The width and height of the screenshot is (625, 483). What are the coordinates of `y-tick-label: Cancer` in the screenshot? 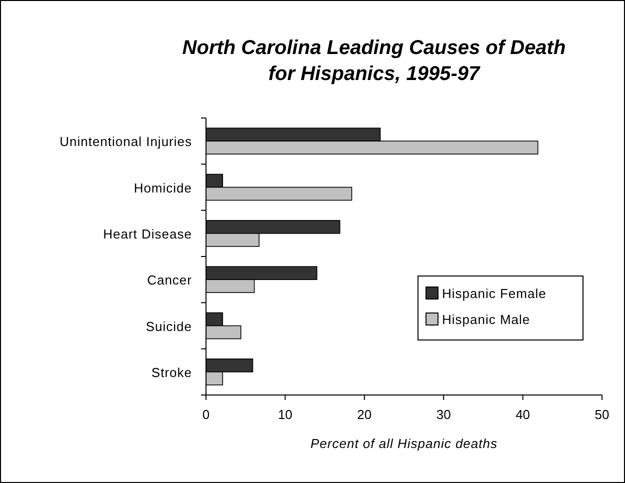 It's located at (169, 280).